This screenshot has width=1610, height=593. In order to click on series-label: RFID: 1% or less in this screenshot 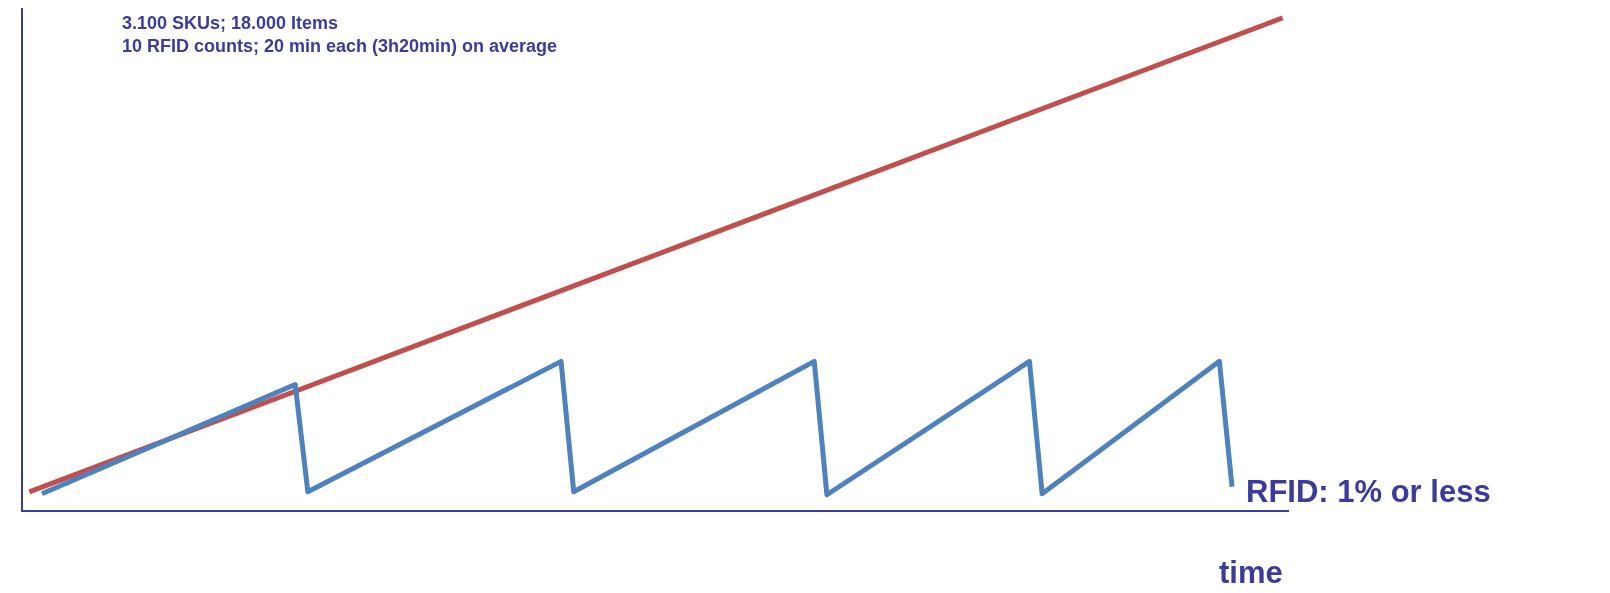, I will do `click(1368, 491)`.